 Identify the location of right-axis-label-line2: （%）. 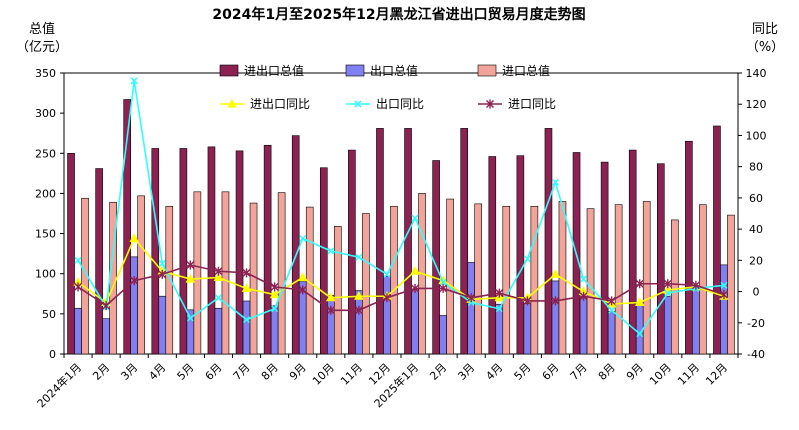
(765, 47).